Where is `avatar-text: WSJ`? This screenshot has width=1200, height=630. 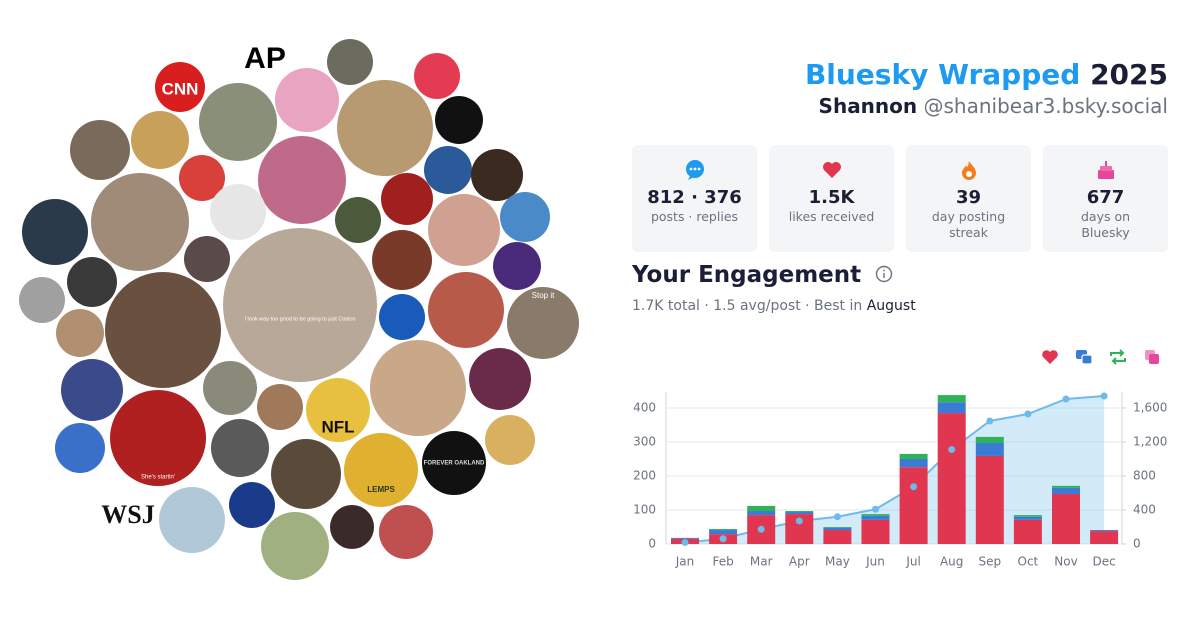
avatar-text: WSJ is located at coordinates (127, 514).